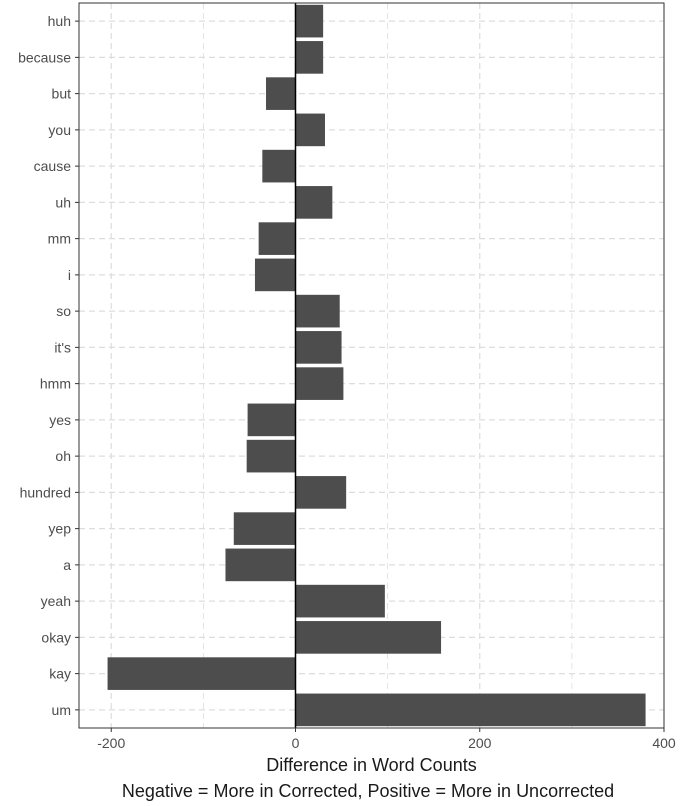 This screenshot has width=685, height=806. I want to click on bar-um, so click(470, 710).